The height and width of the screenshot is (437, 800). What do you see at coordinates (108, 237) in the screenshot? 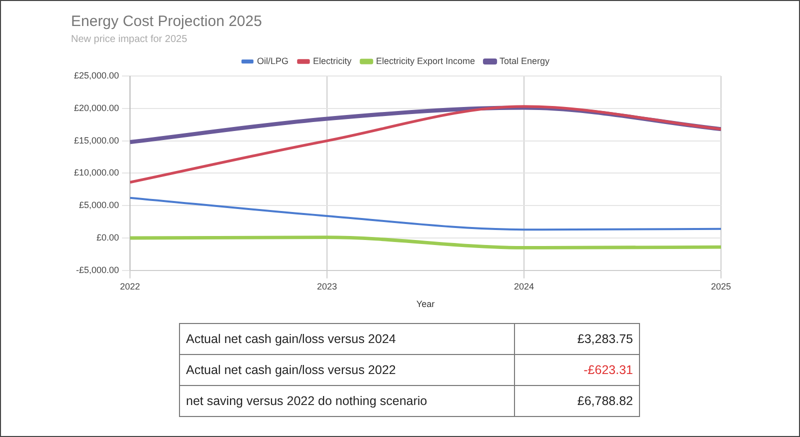
I see `y-tick-label: £0.00` at bounding box center [108, 237].